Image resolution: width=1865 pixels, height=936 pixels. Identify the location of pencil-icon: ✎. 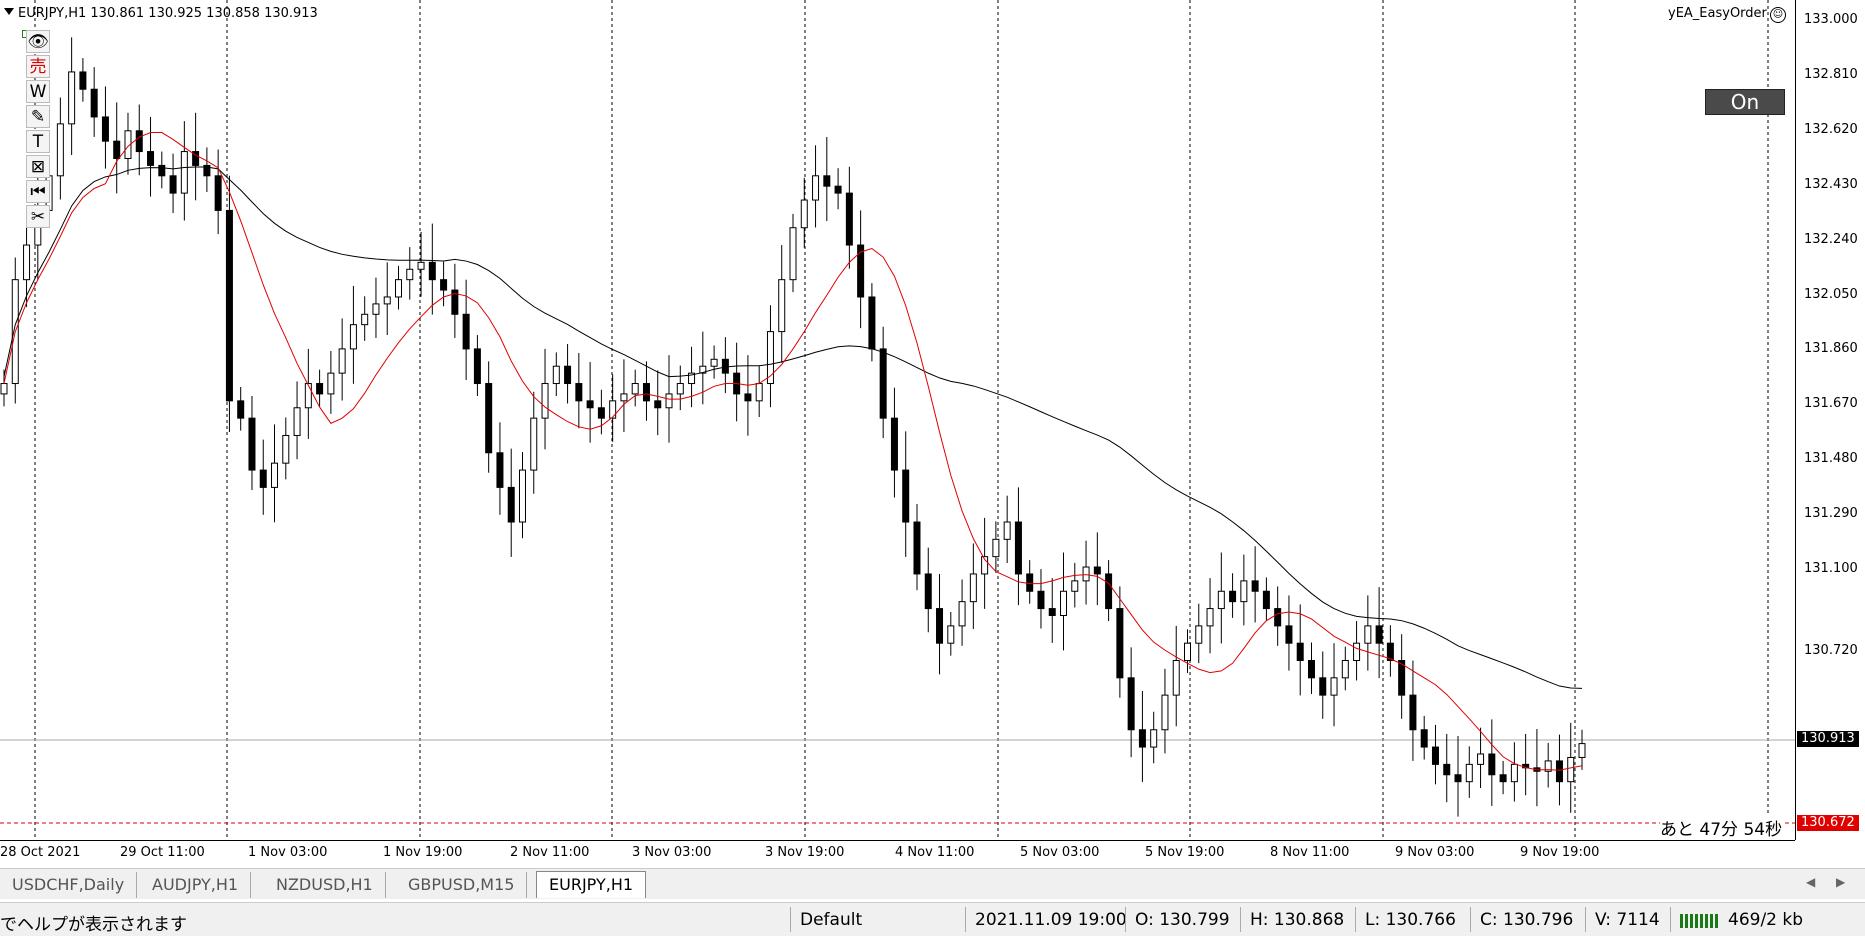
(38, 116).